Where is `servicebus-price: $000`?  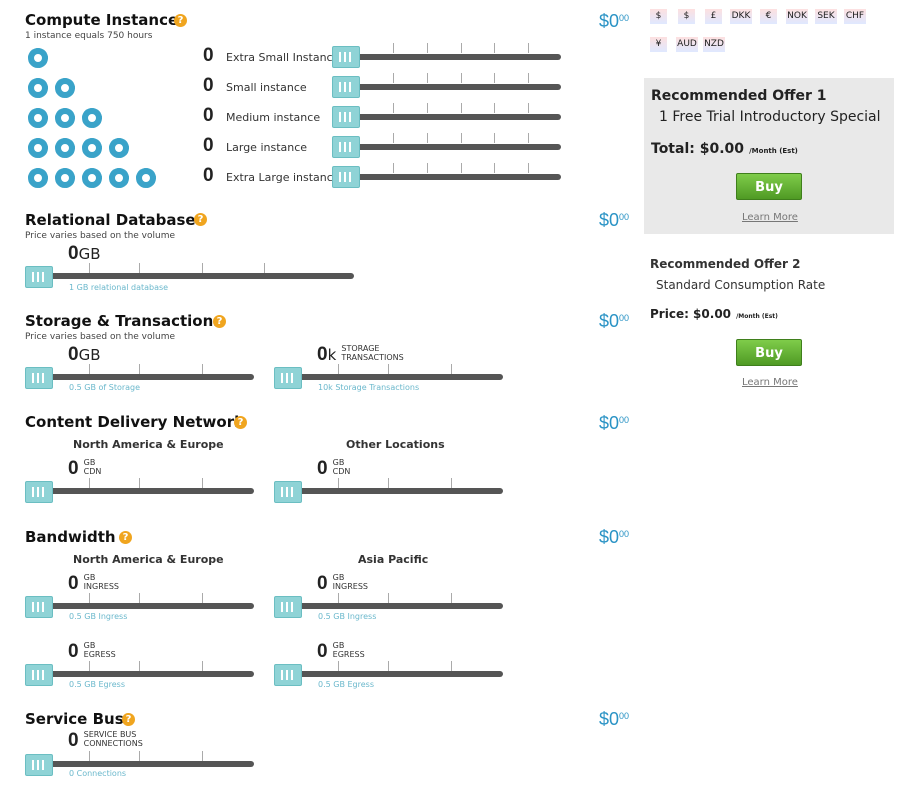 servicebus-price: $000 is located at coordinates (614, 719).